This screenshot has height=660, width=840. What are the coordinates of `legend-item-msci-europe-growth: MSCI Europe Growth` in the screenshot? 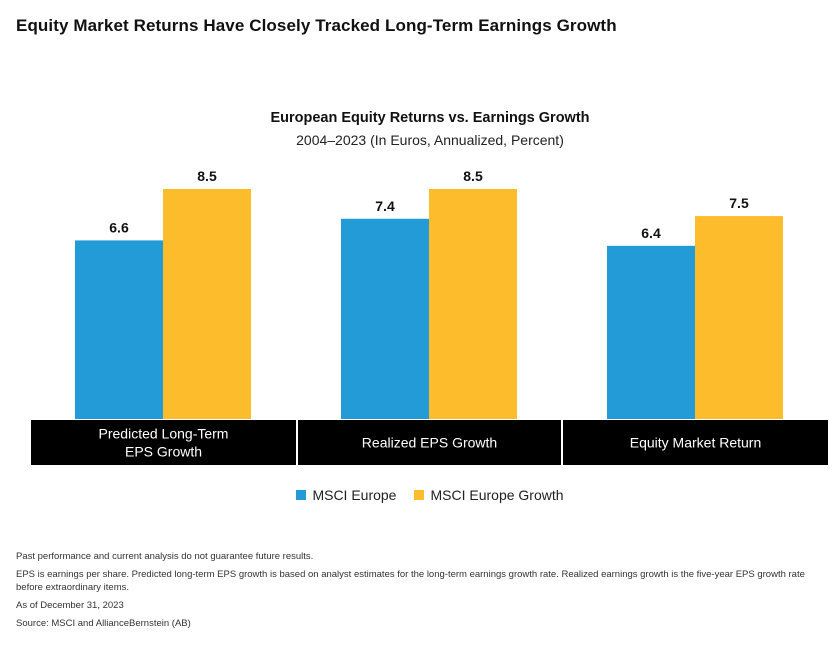 It's located at (489, 495).